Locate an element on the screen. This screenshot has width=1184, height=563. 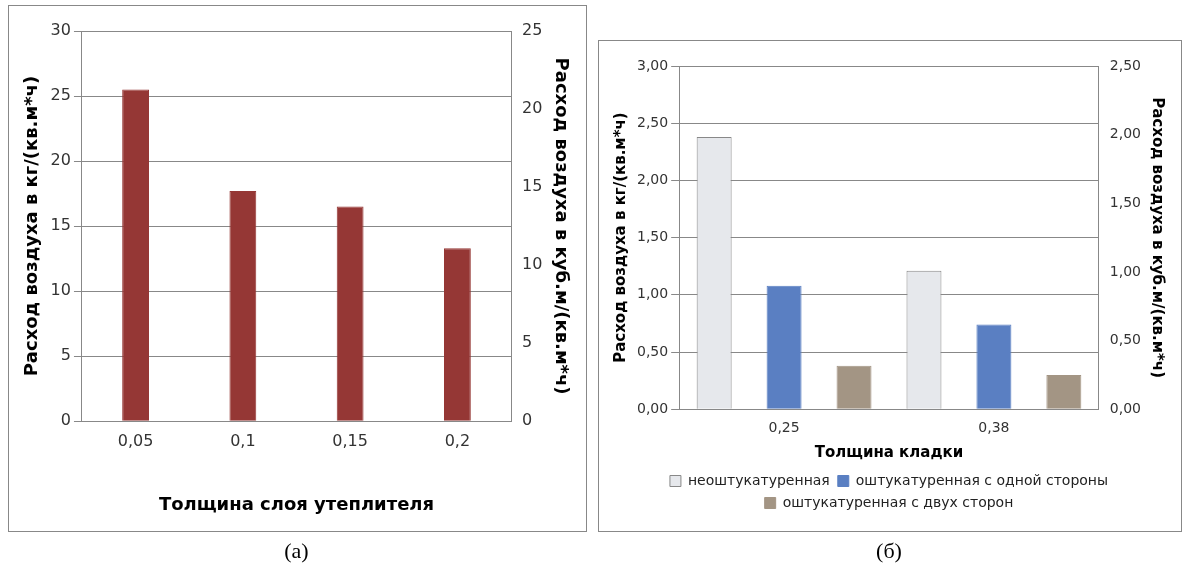
legend-label: оштукатуренная с двух сторон is located at coordinates (898, 501).